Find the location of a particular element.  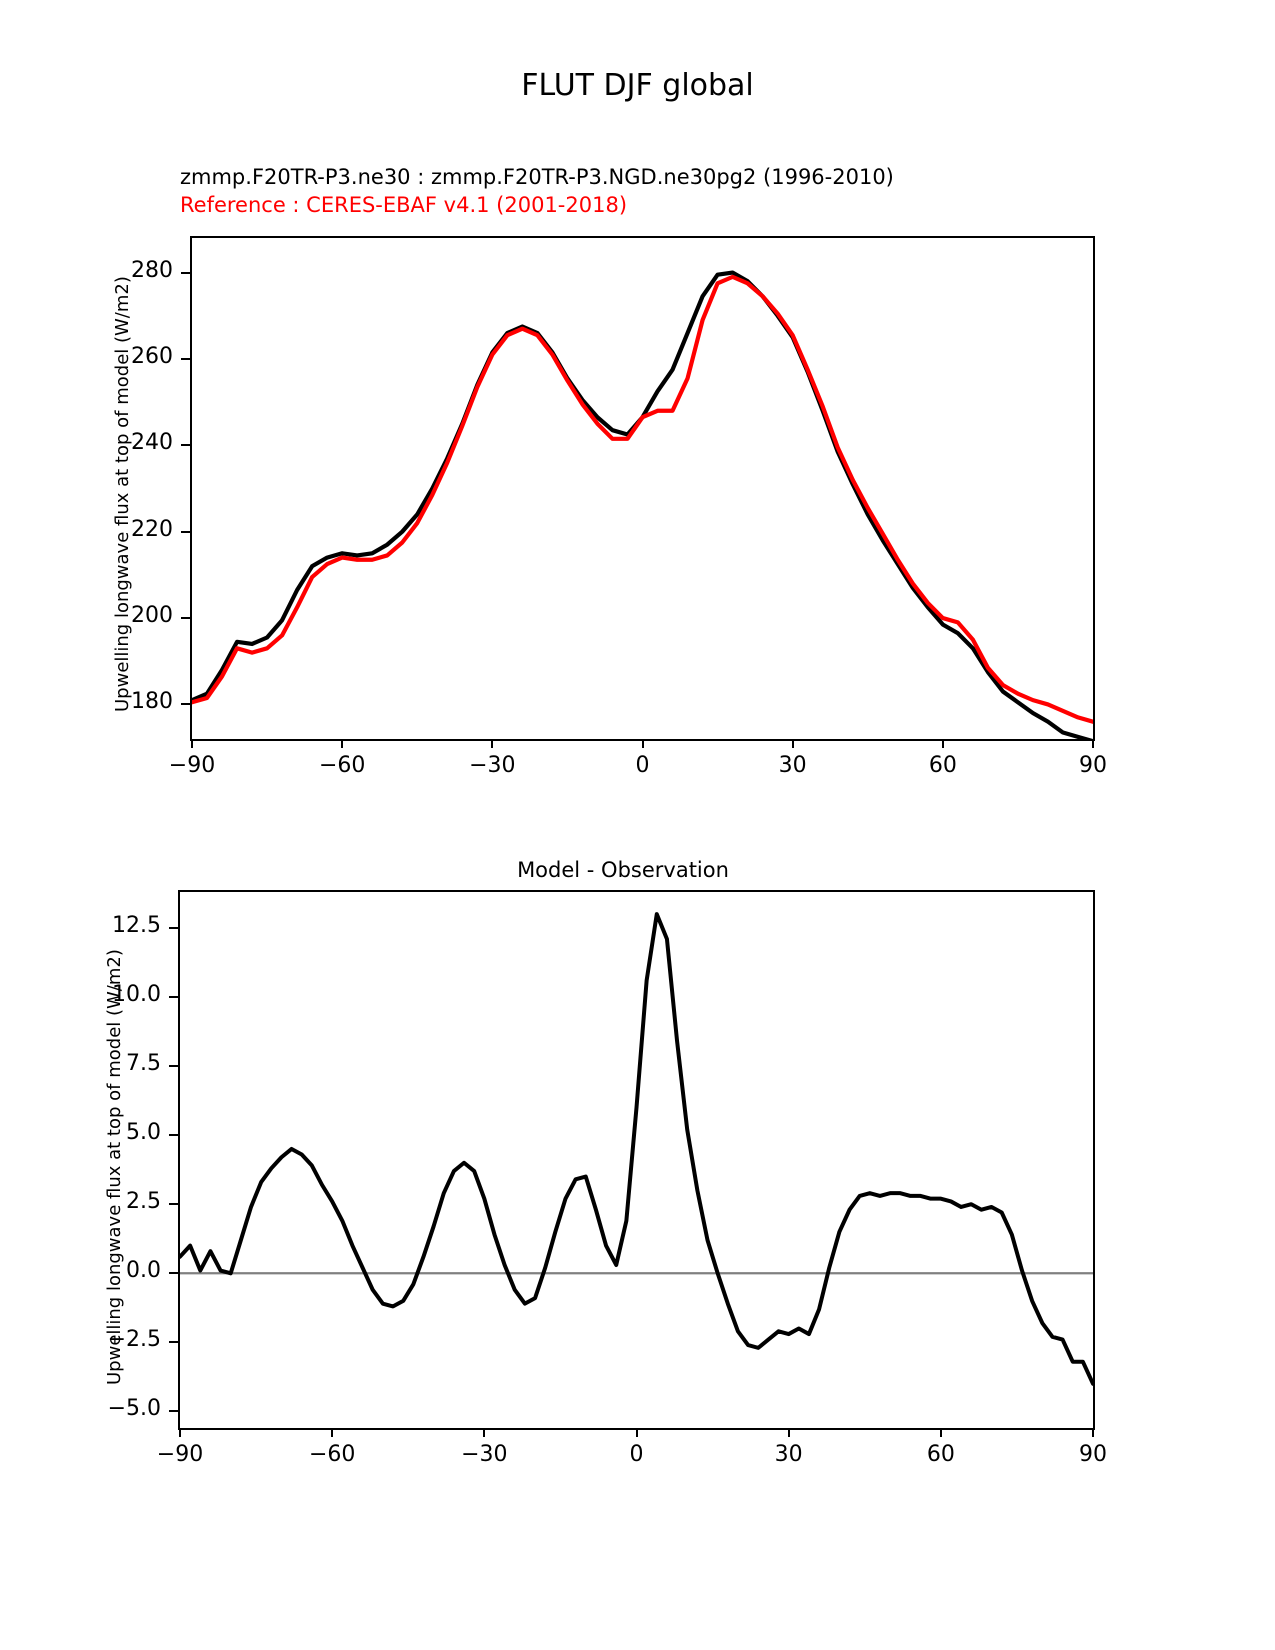

bottom-panel-x-tick-label: −60 is located at coordinates (332, 1454).